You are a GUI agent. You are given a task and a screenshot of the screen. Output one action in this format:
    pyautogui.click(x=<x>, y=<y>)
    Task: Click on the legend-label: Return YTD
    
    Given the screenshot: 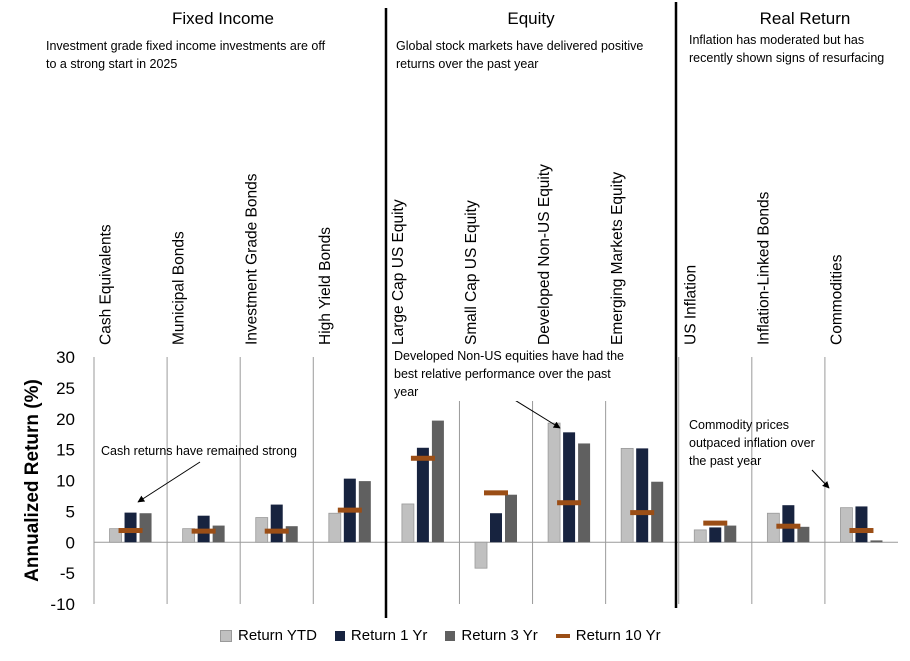 What is the action you would take?
    pyautogui.click(x=277, y=635)
    